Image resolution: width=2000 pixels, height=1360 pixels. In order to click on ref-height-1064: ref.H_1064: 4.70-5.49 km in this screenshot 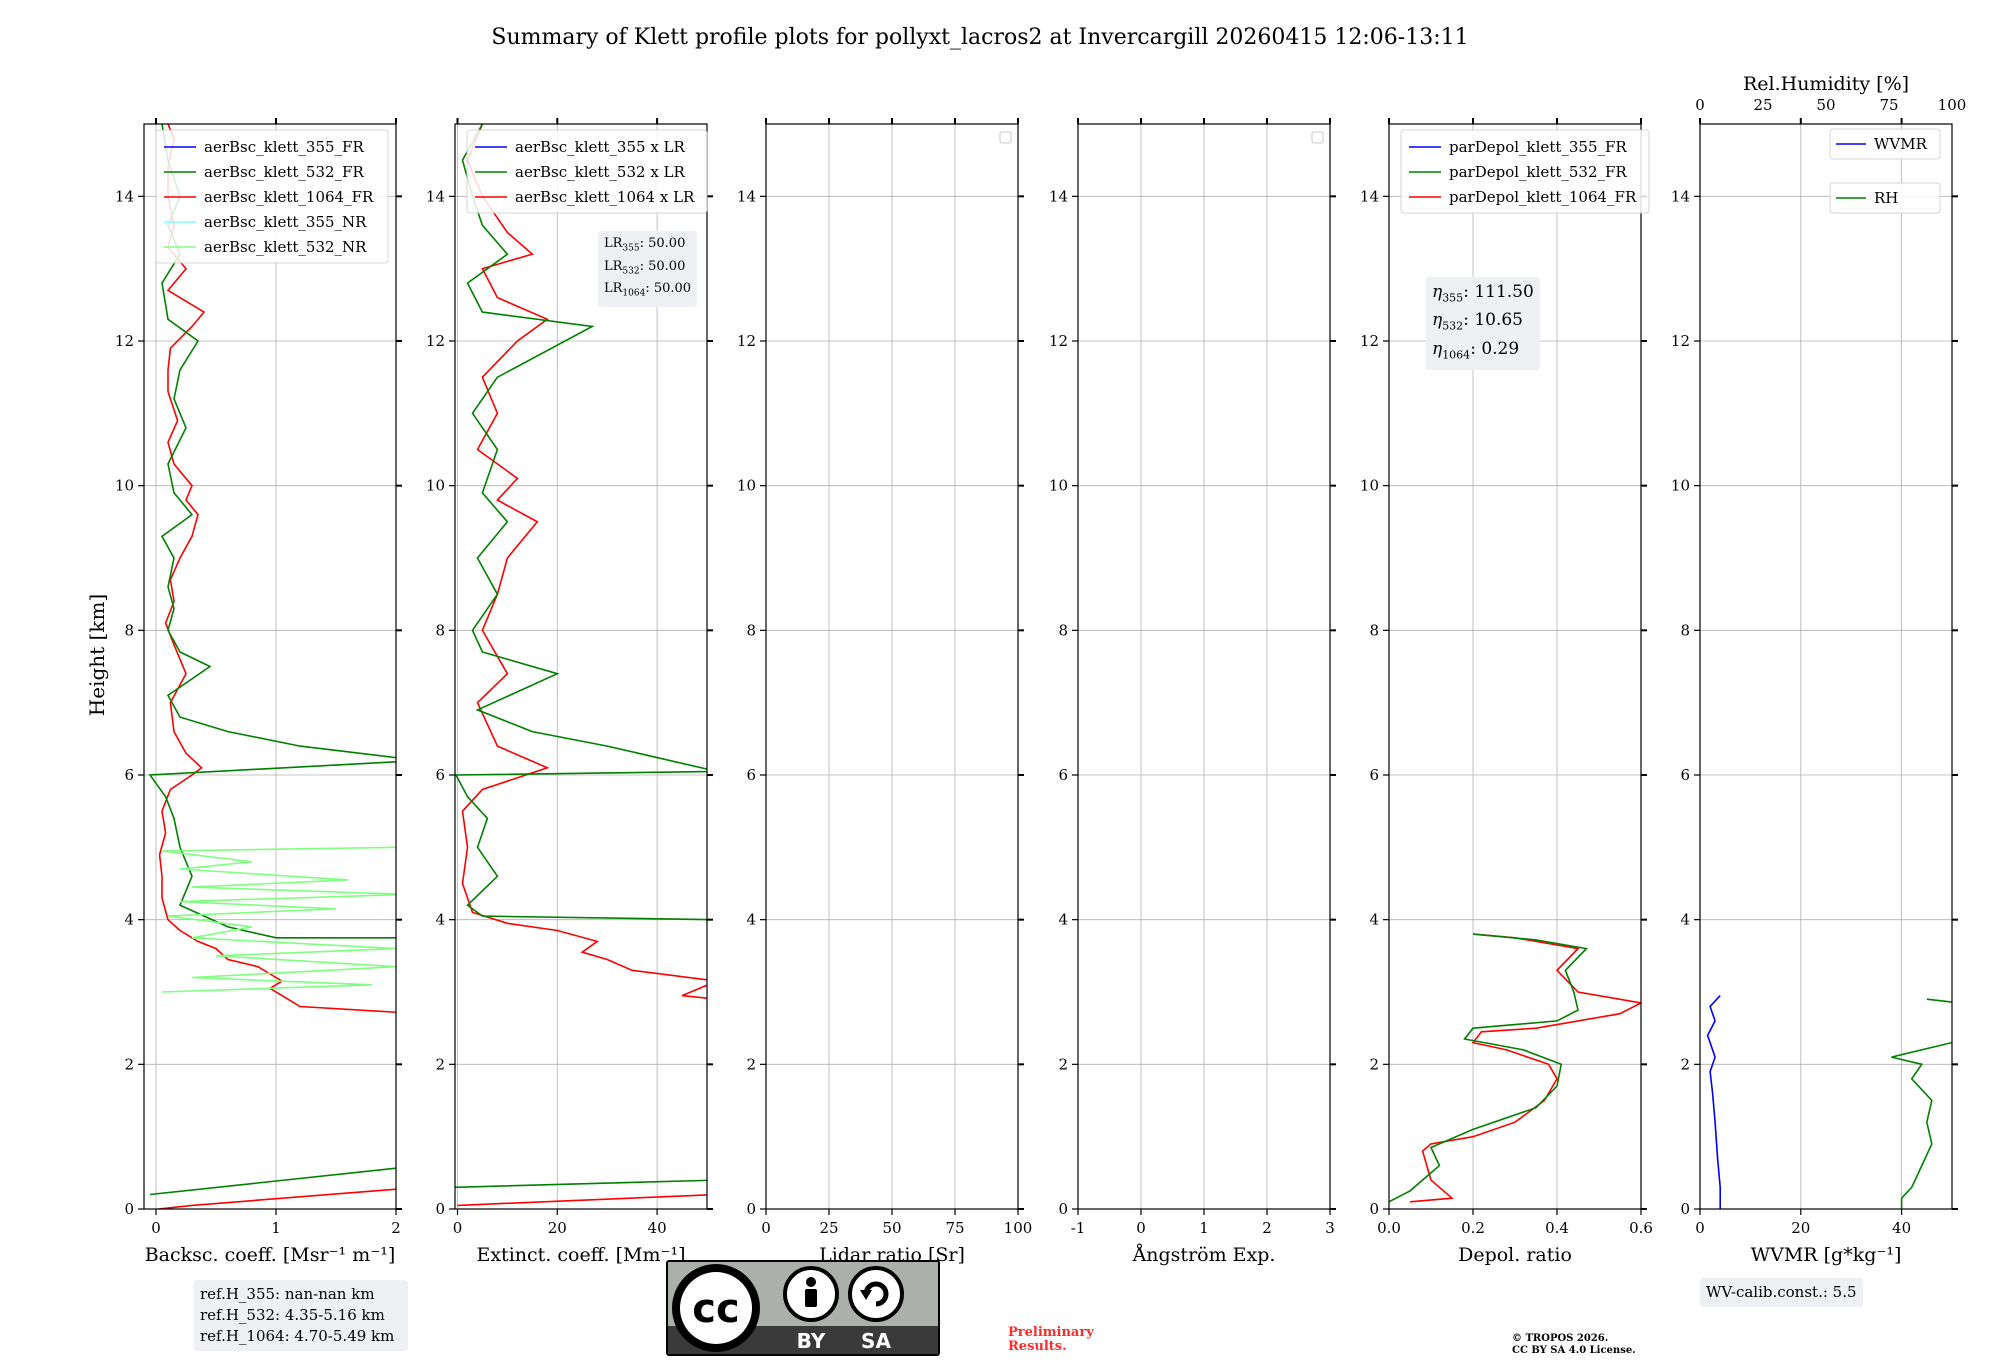, I will do `click(297, 1336)`.